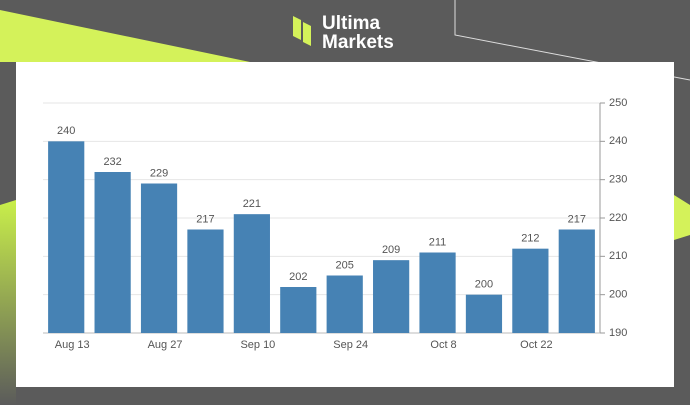 The width and height of the screenshot is (690, 410). What do you see at coordinates (165, 345) in the screenshot?
I see `x-tick-label: Aug 27` at bounding box center [165, 345].